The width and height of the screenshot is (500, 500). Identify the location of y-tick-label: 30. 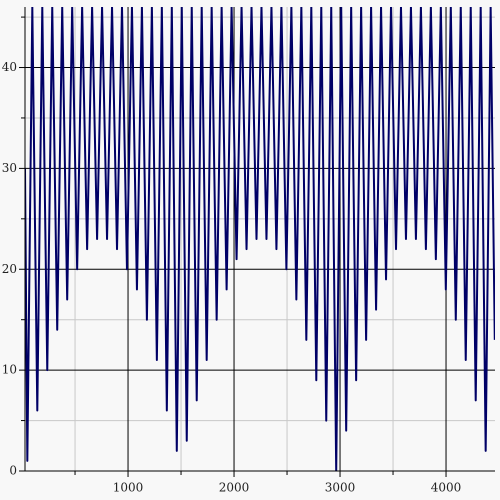
(9, 168).